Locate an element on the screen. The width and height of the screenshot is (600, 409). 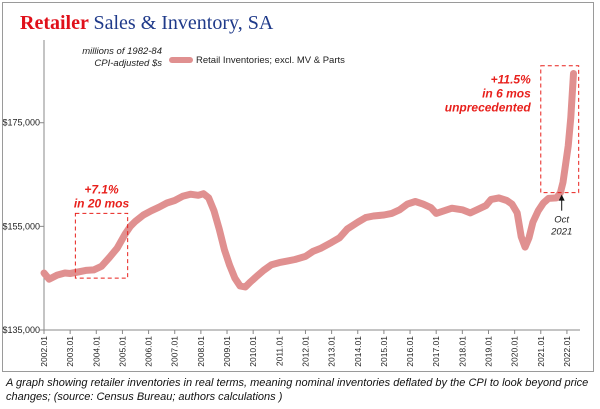
x-tick-label: 2019.01 is located at coordinates (488, 351).